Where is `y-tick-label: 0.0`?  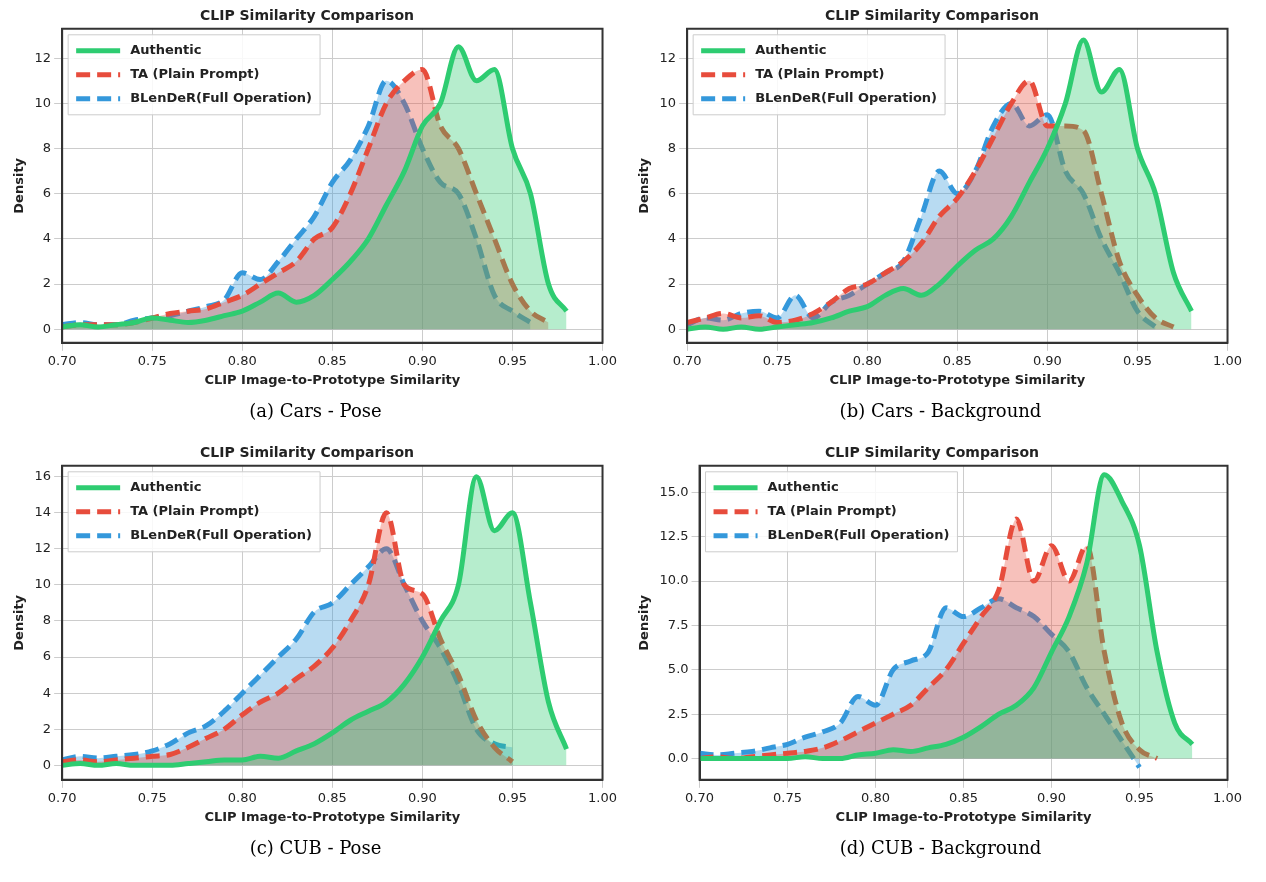 y-tick-label: 0.0 is located at coordinates (678, 757).